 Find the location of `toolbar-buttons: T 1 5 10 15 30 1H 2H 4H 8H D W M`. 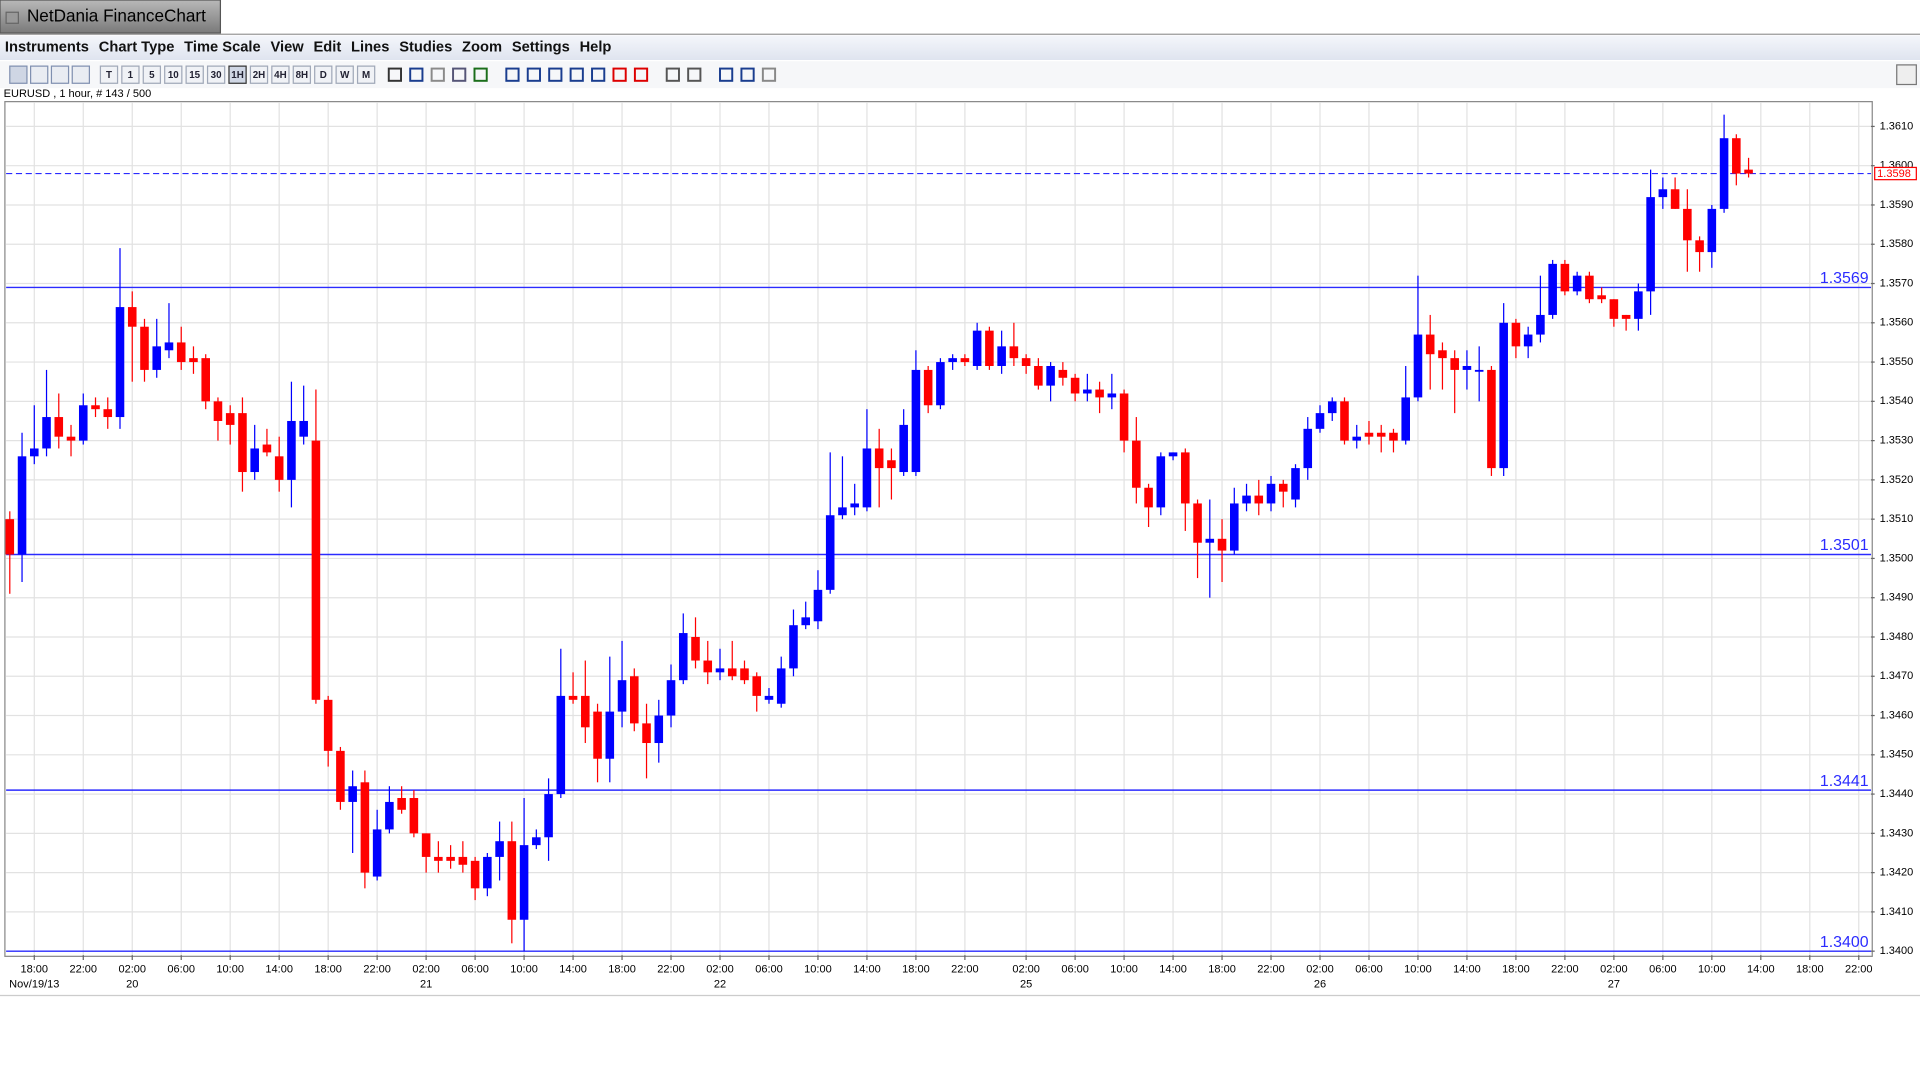

toolbar-buttons: T 1 5 10 15 30 1H 2H 4H 8H D W M is located at coordinates (393, 74).